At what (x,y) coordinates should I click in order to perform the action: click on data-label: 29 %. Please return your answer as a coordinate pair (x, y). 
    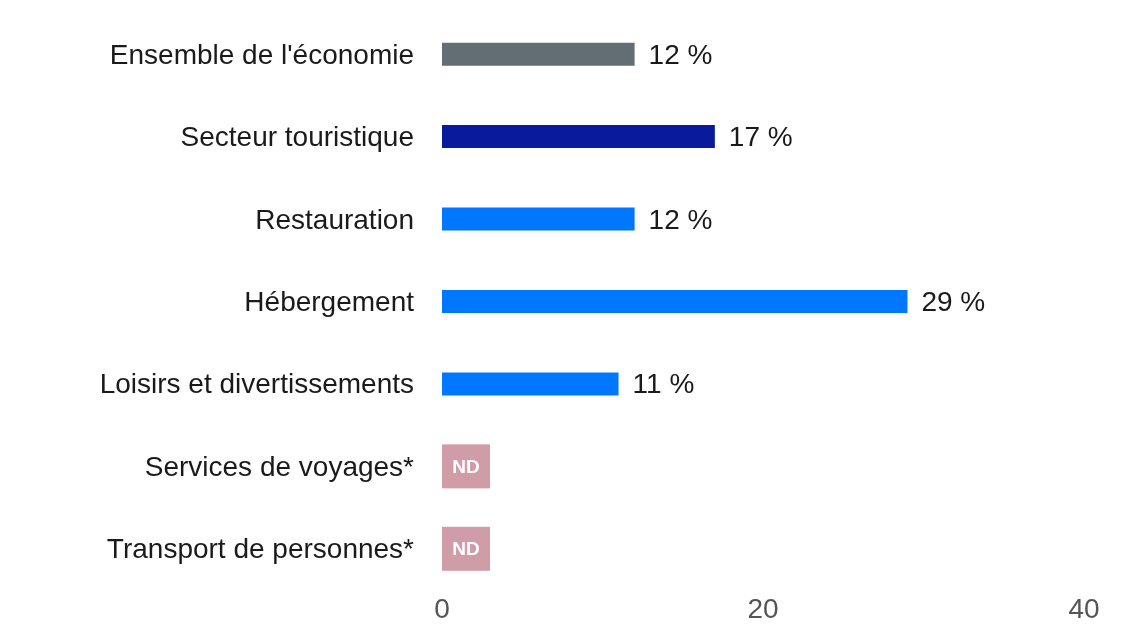
    Looking at the image, I should click on (953, 301).